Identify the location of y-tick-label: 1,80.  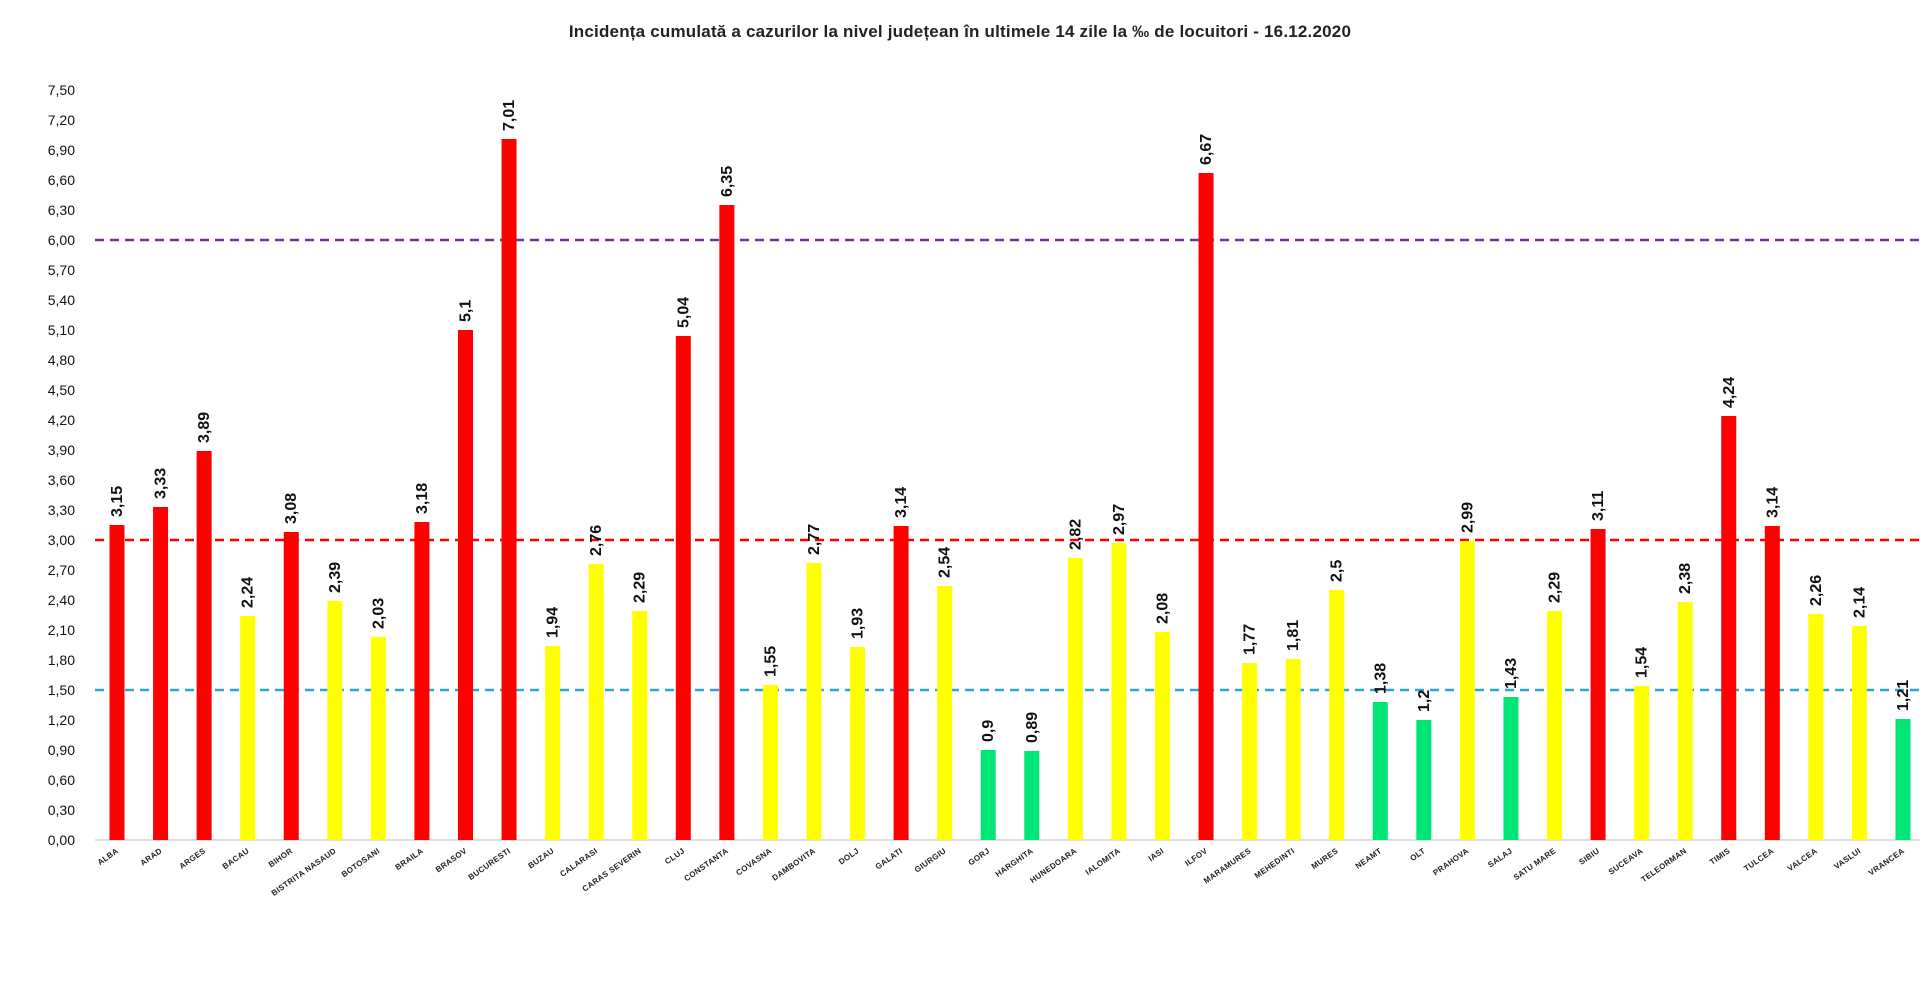
(61, 660).